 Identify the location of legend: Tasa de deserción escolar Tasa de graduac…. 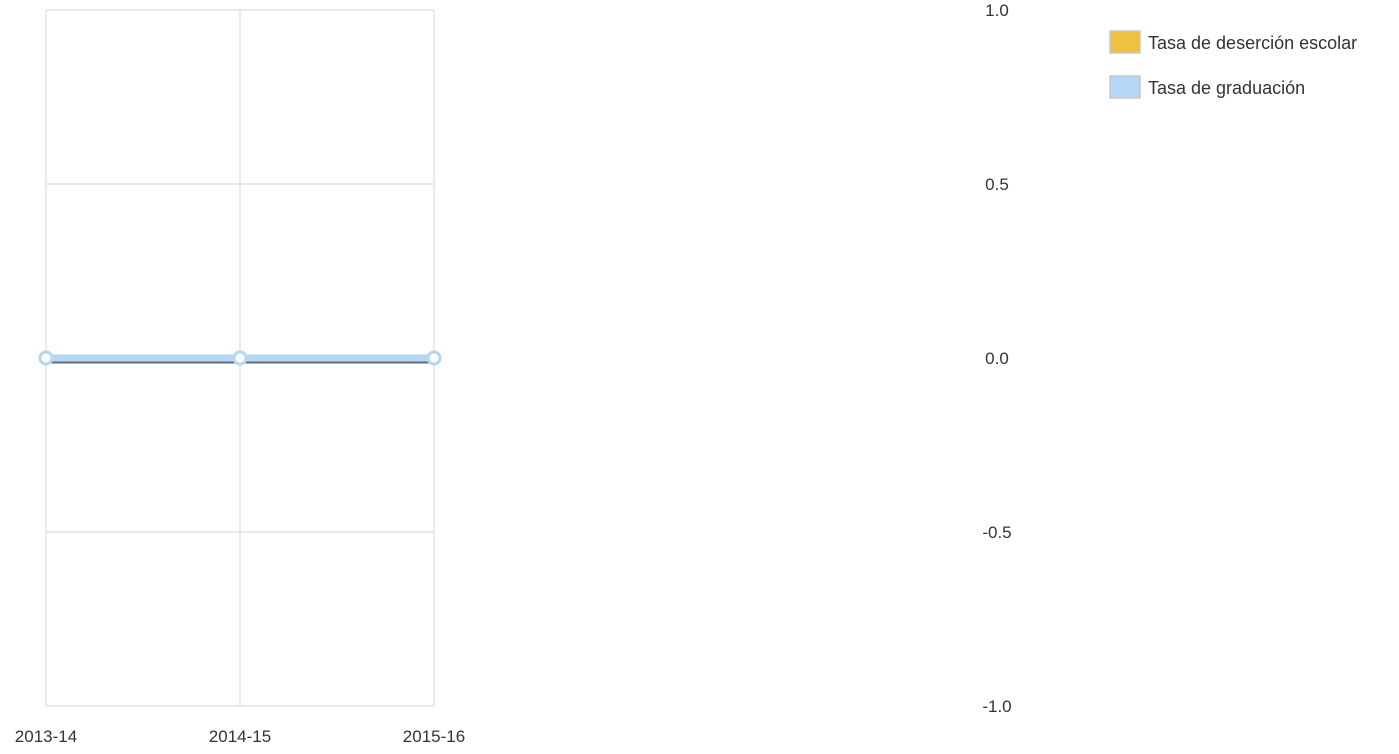
(1233, 64).